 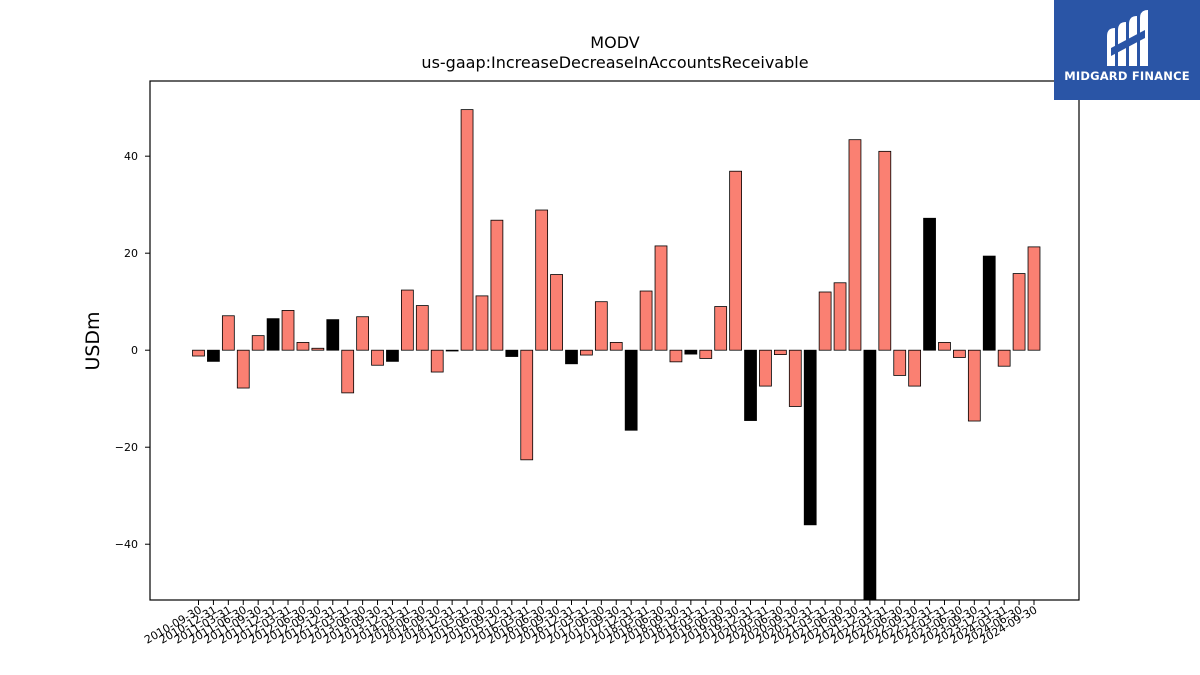 I want to click on brand-logo: MIDGARD FINANCE, so click(x=1127, y=50).